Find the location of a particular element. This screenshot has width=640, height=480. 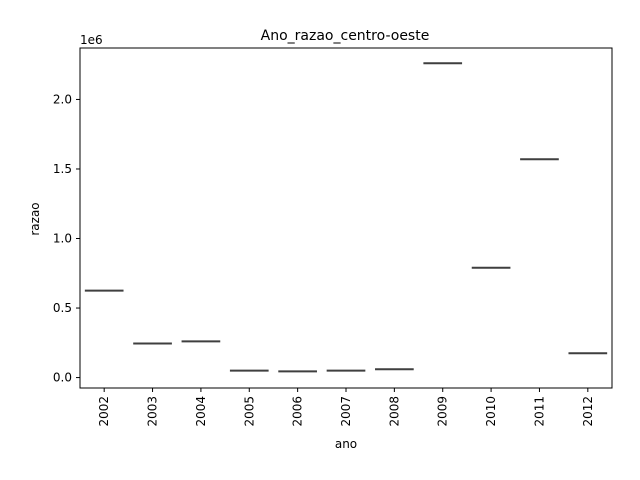

y-tick-label: 1.5 is located at coordinates (62, 169).